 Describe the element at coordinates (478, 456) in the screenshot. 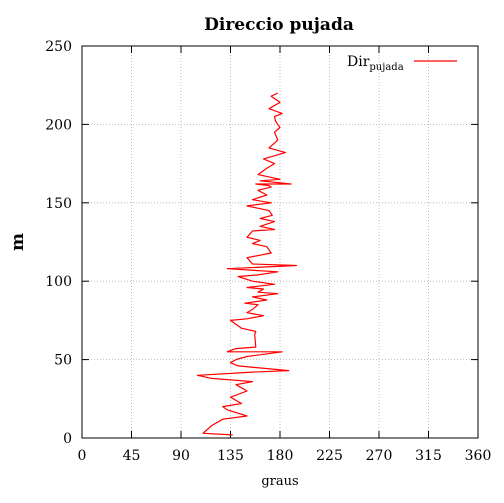

I see `x-tick-label: 360` at that location.